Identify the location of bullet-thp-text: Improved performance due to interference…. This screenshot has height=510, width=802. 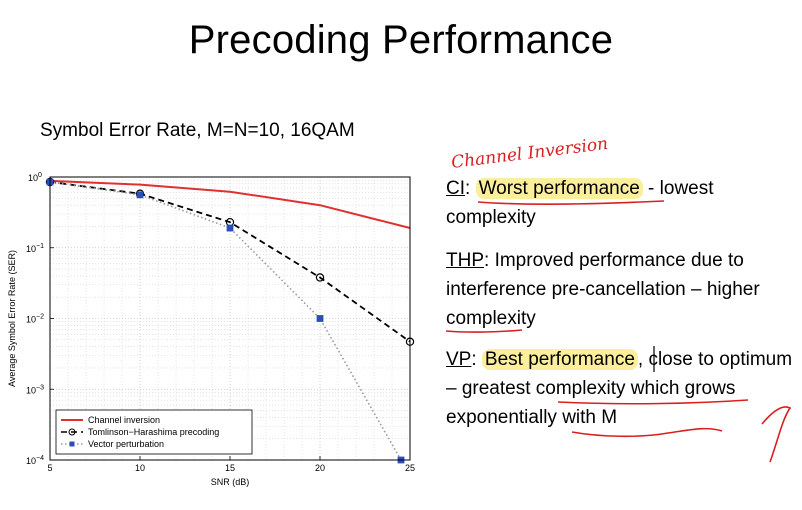
(603, 289).